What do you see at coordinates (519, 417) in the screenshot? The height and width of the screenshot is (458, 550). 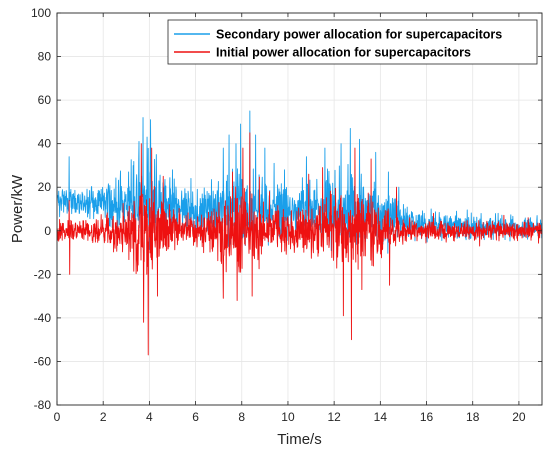 I see `x-tick-label: 20` at bounding box center [519, 417].